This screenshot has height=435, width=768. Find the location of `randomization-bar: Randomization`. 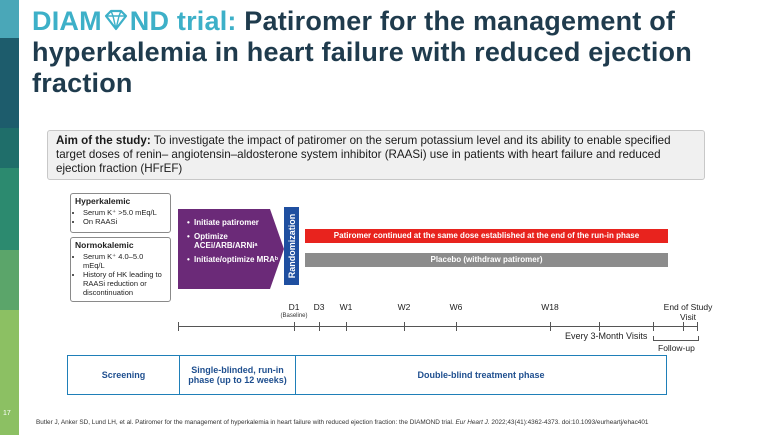

randomization-bar: Randomization is located at coordinates (291, 246).